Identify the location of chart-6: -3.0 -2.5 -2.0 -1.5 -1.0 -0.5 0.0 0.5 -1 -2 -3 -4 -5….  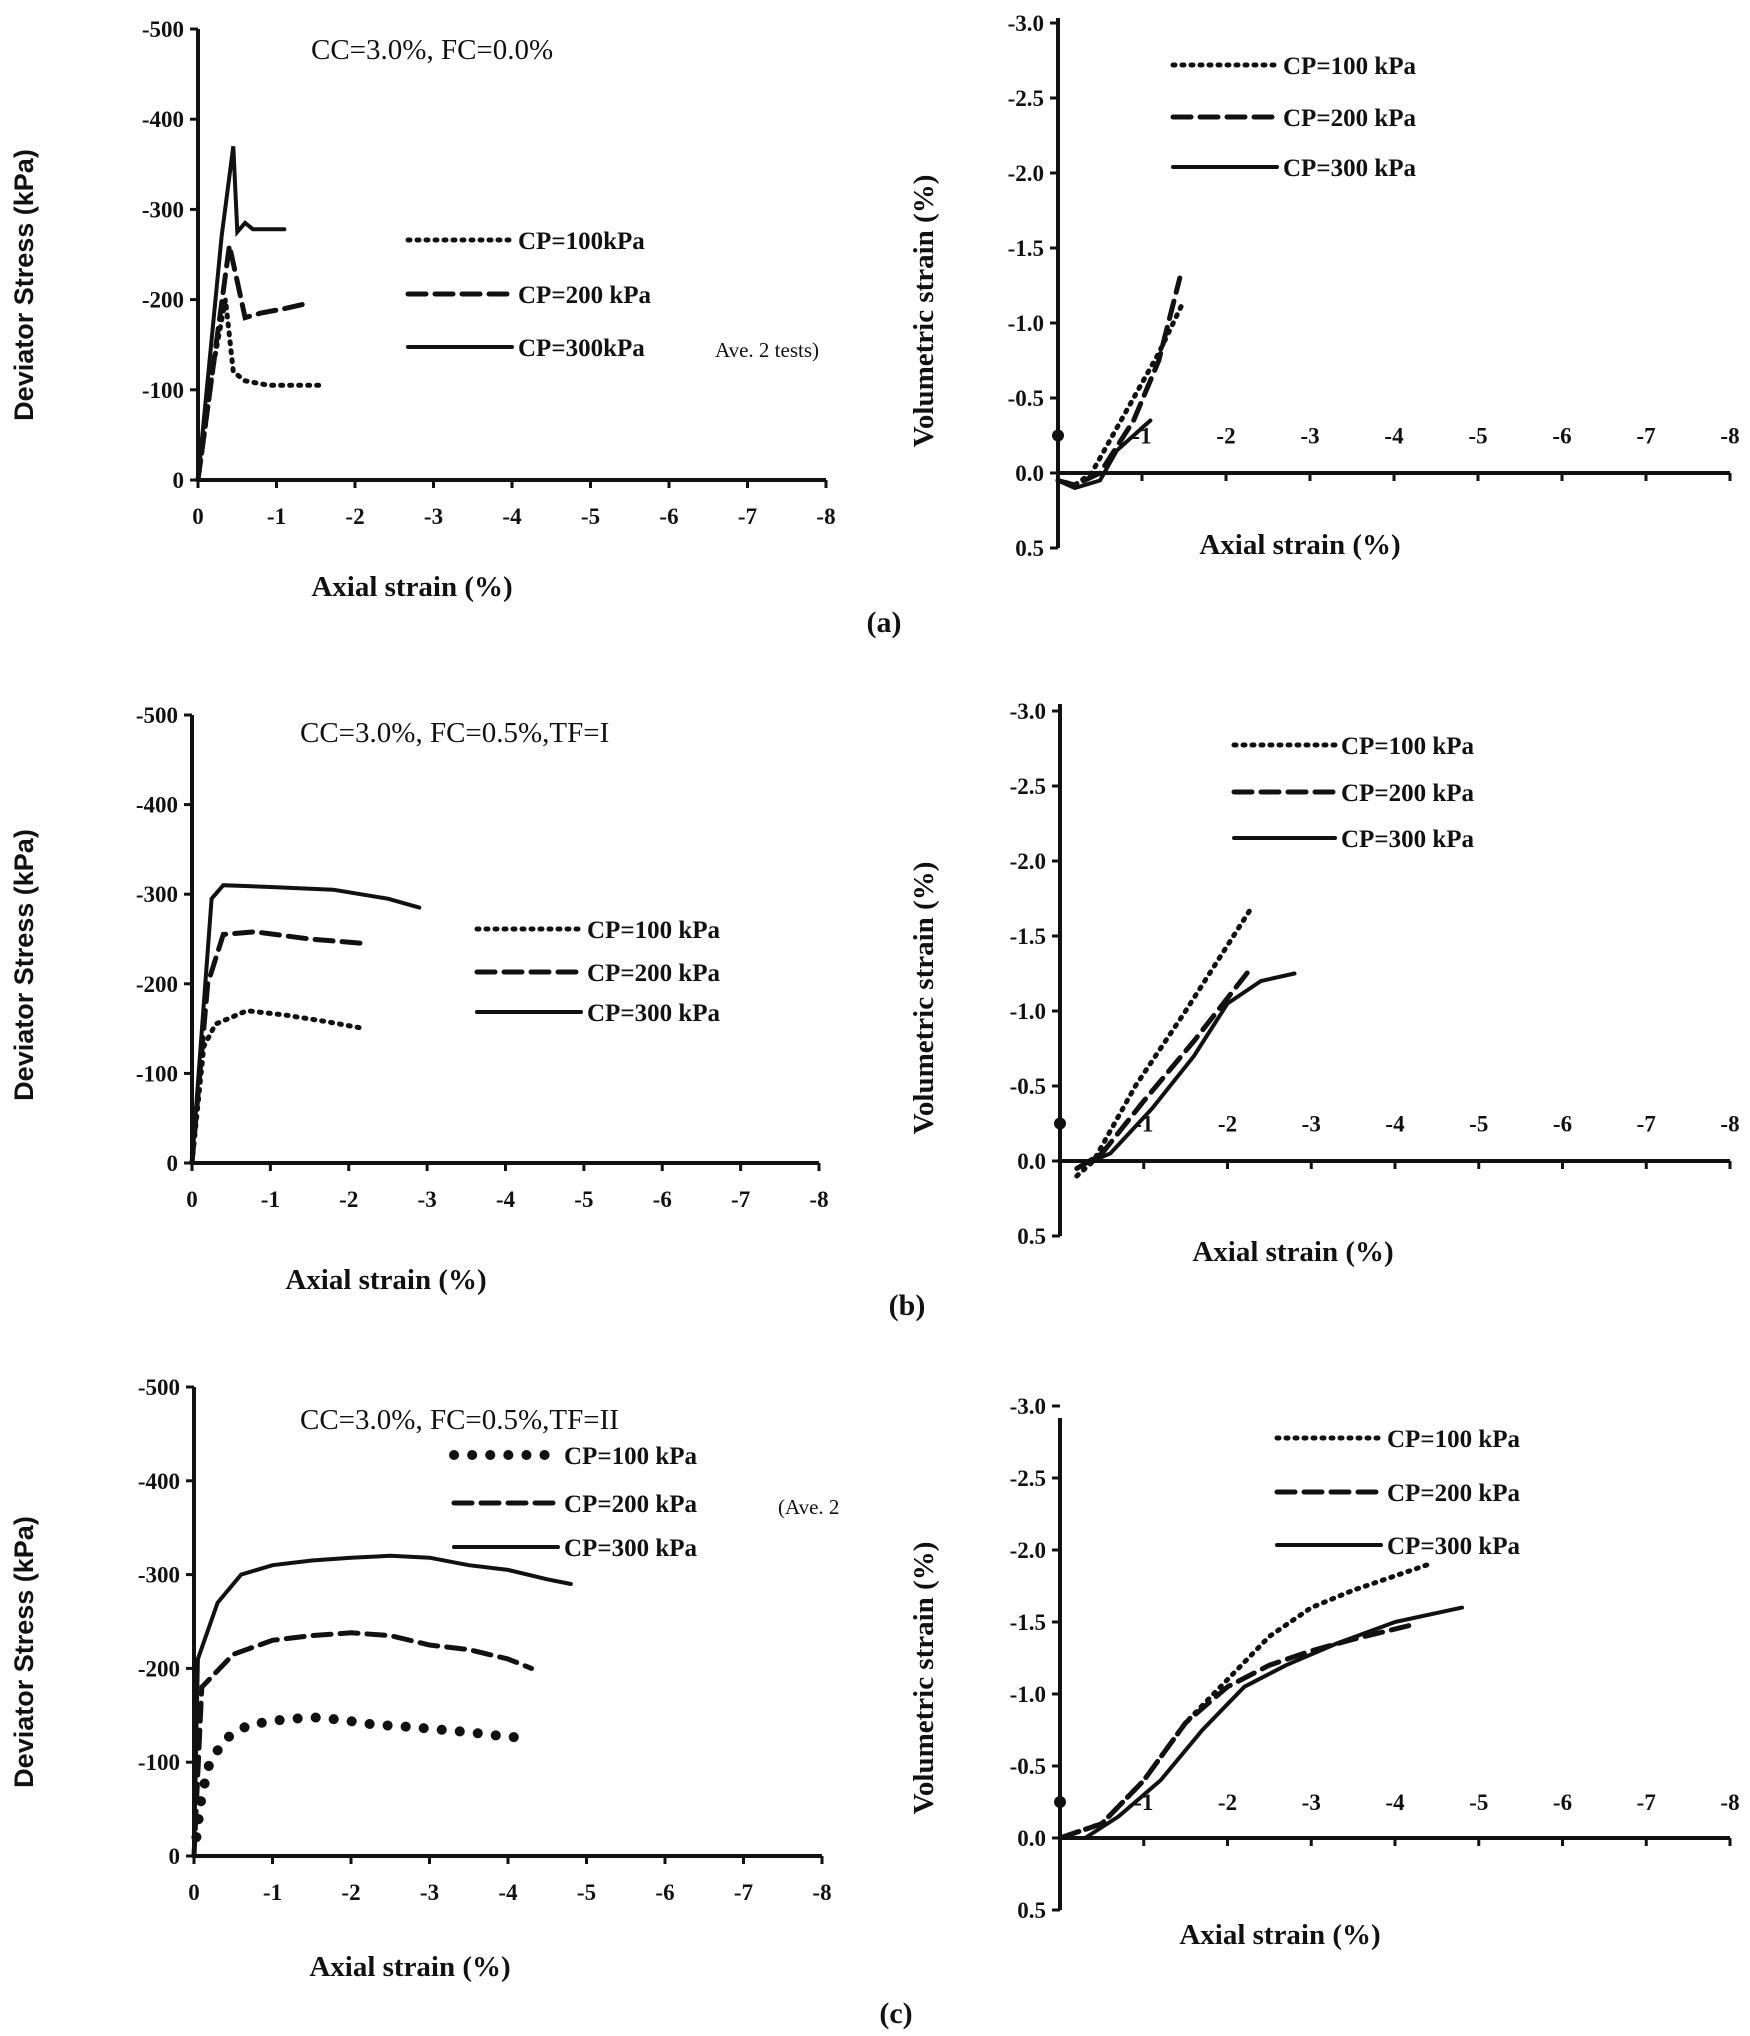
(1324, 1672).